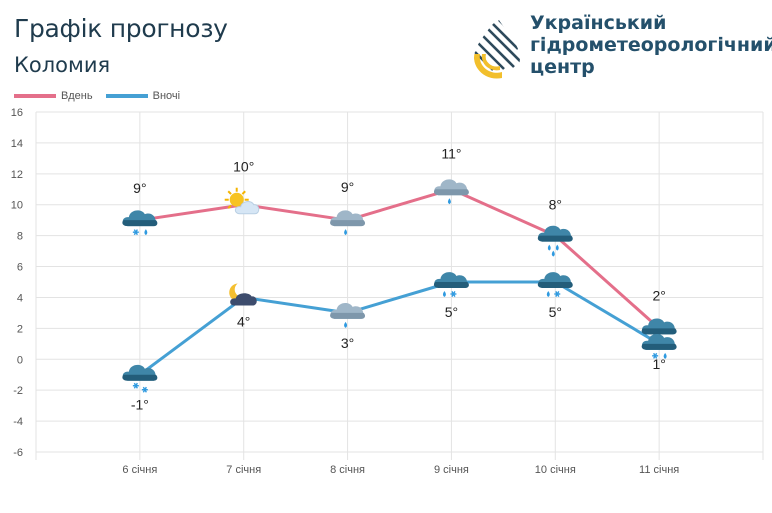 Image resolution: width=772 pixels, height=513 pixels. What do you see at coordinates (243, 321) in the screenshot?
I see `data-label: 4°` at bounding box center [243, 321].